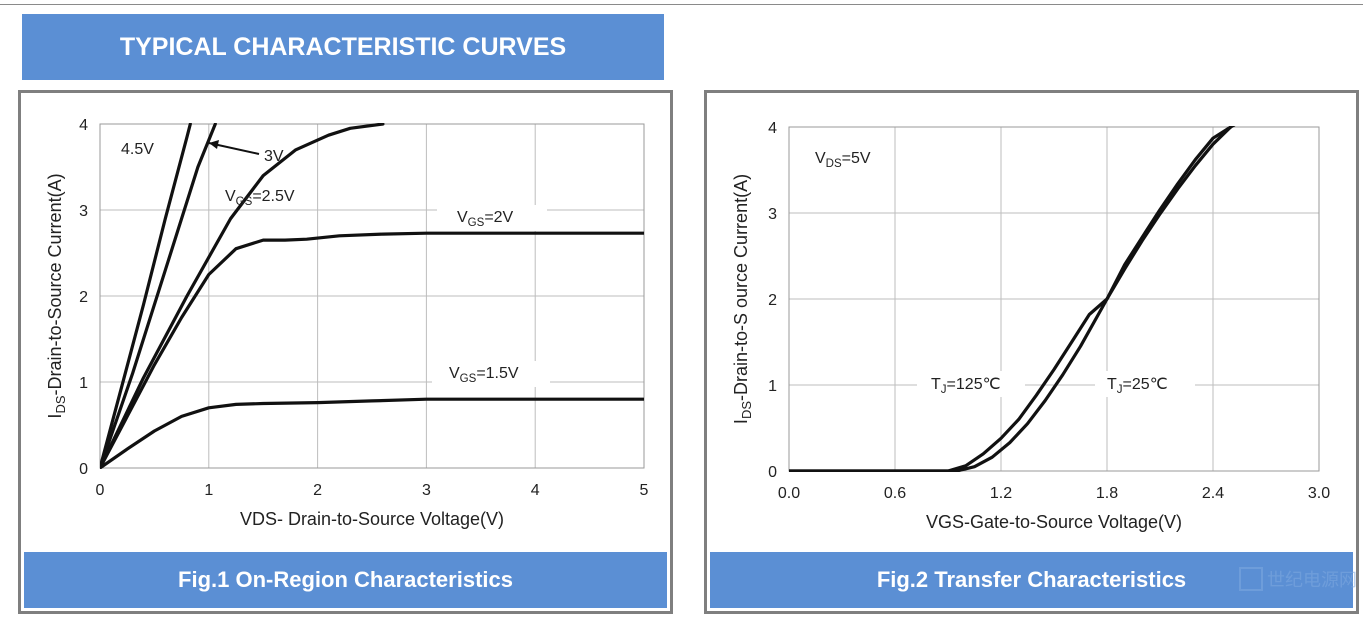 This screenshot has width=1363, height=622. I want to click on label-vgs-2v-bg, so click(492, 218).